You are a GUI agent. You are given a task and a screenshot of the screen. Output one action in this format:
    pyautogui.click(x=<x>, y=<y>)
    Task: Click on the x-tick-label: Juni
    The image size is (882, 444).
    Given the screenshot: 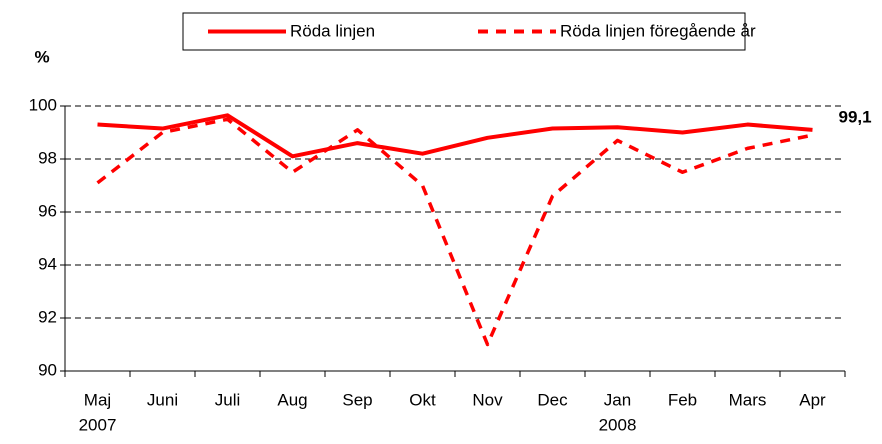 What is the action you would take?
    pyautogui.click(x=162, y=399)
    